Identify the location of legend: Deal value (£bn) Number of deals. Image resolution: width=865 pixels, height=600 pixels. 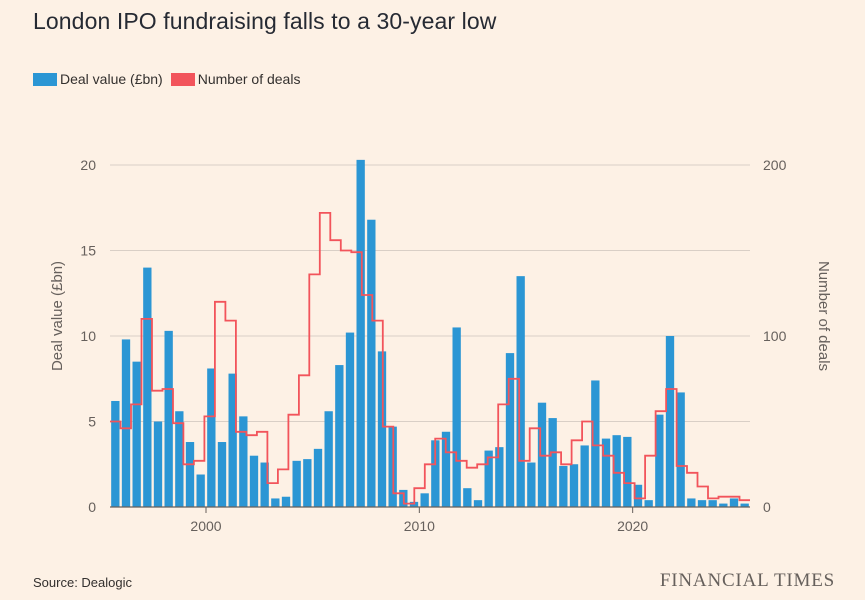
(170, 79).